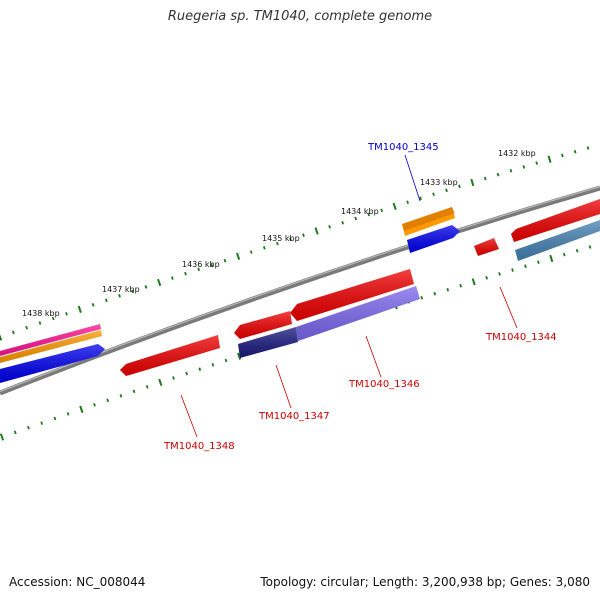  Describe the element at coordinates (41, 313) in the screenshot. I see `tick-label-1438: 1438 kbp` at that location.